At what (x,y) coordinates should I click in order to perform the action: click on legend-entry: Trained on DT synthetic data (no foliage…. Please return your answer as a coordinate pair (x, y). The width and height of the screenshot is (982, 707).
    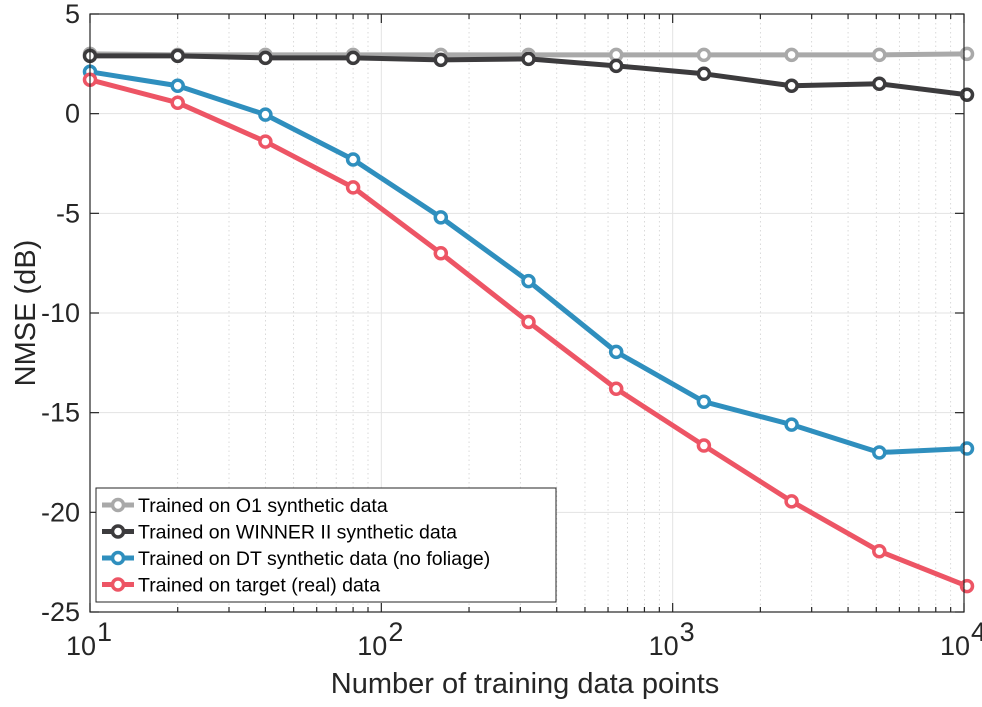
    Looking at the image, I should click on (296, 559).